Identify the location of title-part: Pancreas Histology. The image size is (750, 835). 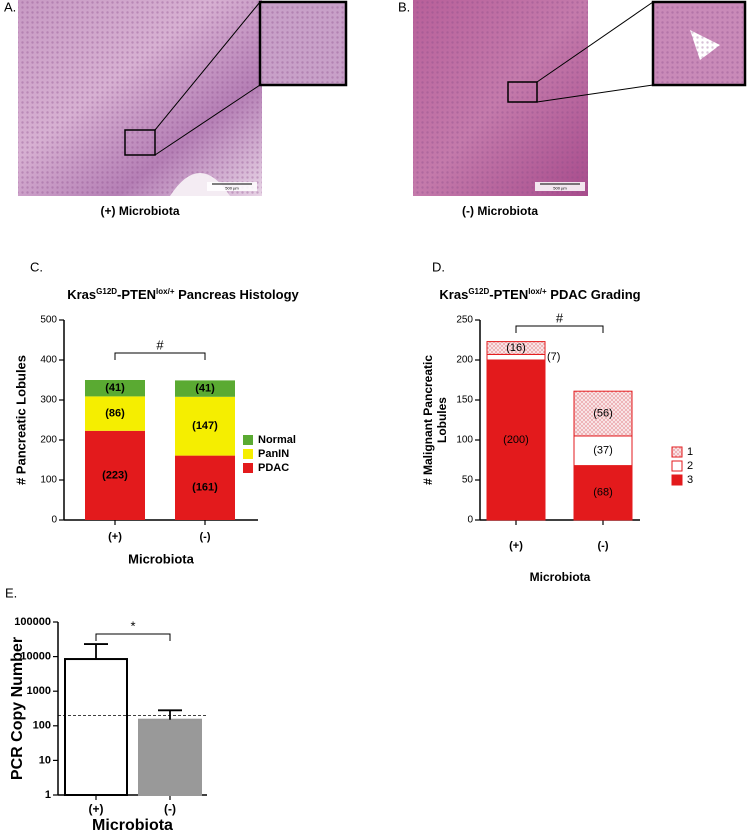
(237, 294).